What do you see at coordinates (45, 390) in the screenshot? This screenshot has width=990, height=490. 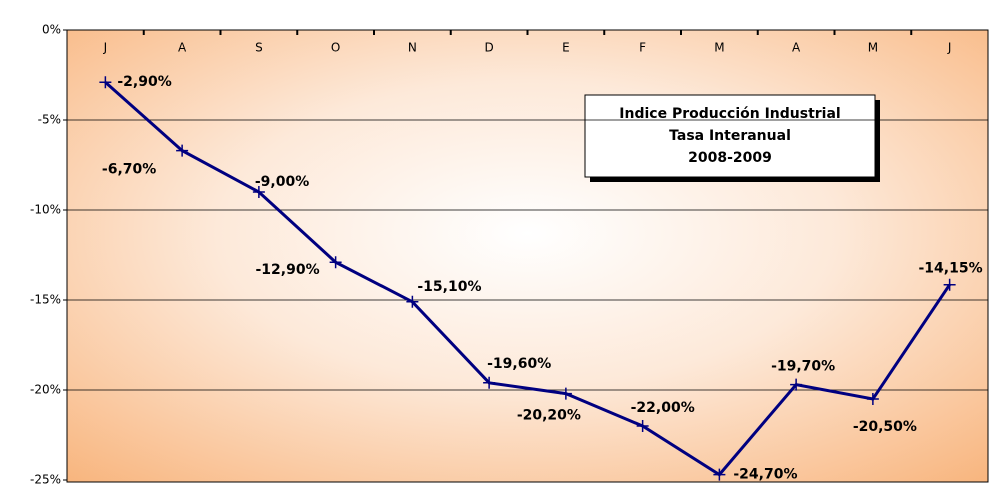 I see `y-tick-label: -20%` at bounding box center [45, 390].